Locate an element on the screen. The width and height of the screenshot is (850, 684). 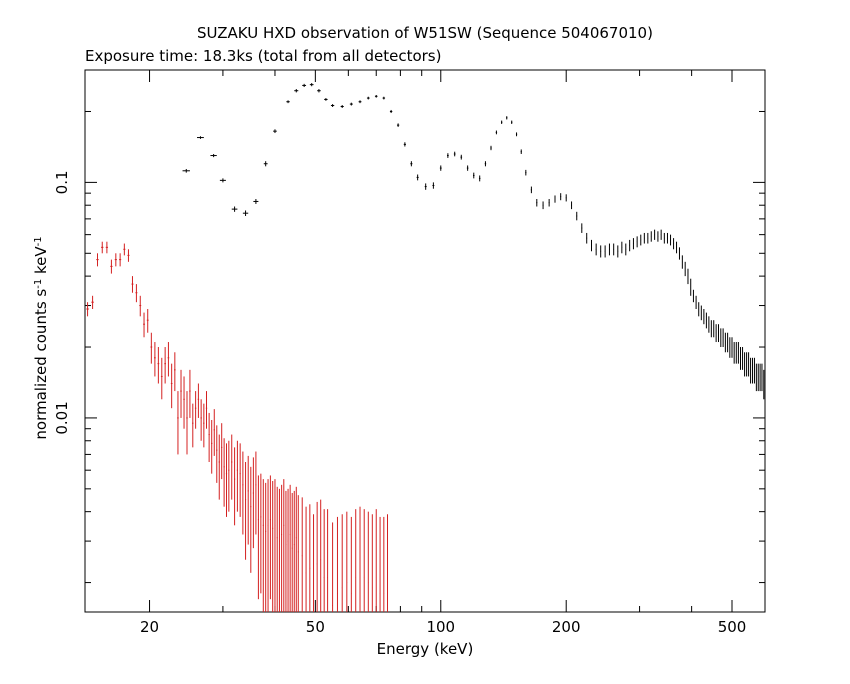
x-tick-label: 50 is located at coordinates (315, 627).